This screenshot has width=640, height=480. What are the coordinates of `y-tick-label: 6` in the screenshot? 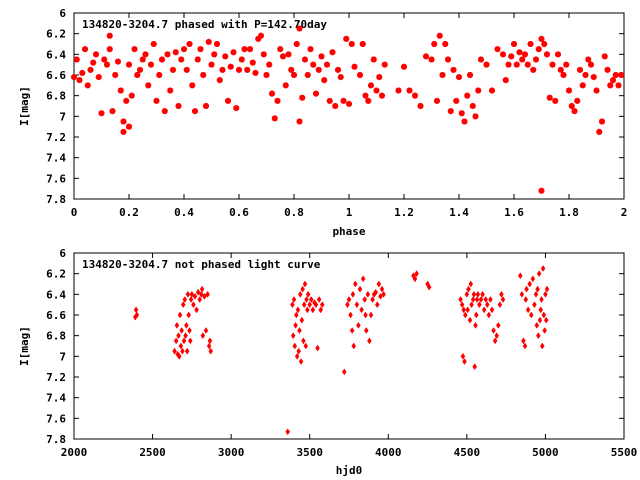 It's located at (62, 253).